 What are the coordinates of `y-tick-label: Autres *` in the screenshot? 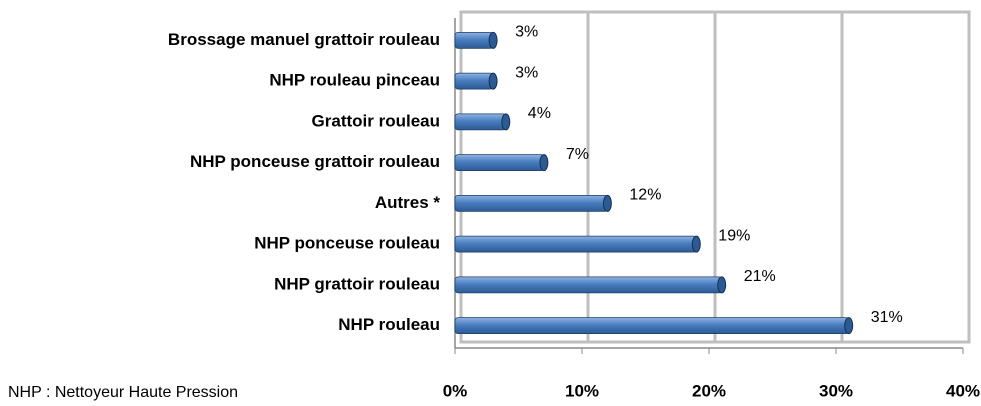 It's located at (408, 202).